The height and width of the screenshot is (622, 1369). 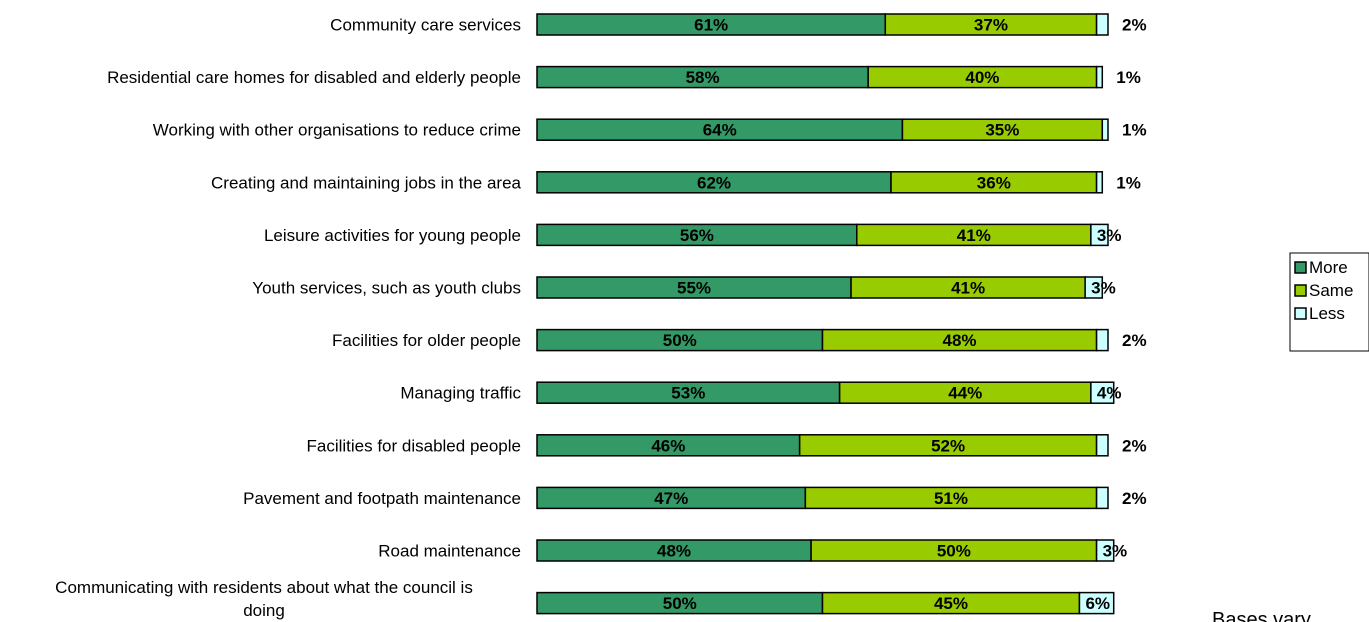 I want to click on category-label: Pavement and footpath maintenance, so click(x=382, y=498).